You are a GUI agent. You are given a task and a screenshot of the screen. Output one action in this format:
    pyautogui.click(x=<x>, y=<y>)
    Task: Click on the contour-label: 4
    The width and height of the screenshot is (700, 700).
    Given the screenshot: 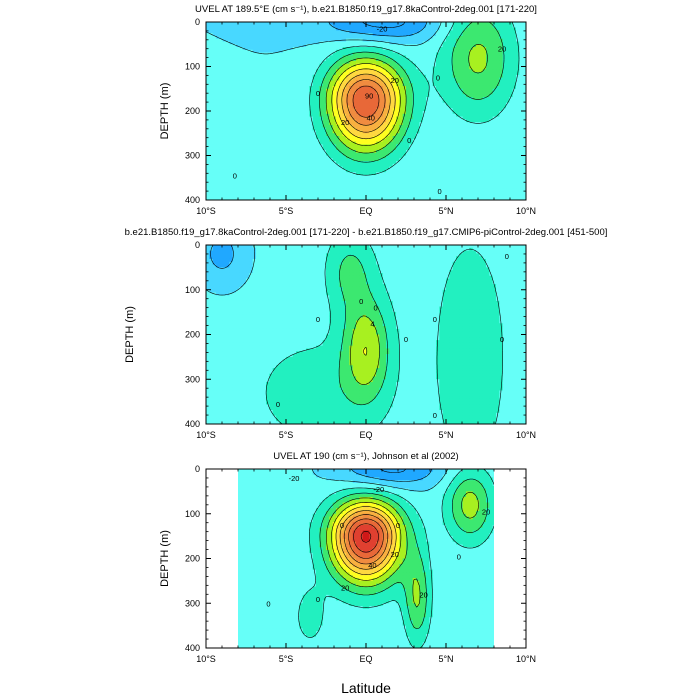 What is the action you would take?
    pyautogui.click(x=372, y=323)
    